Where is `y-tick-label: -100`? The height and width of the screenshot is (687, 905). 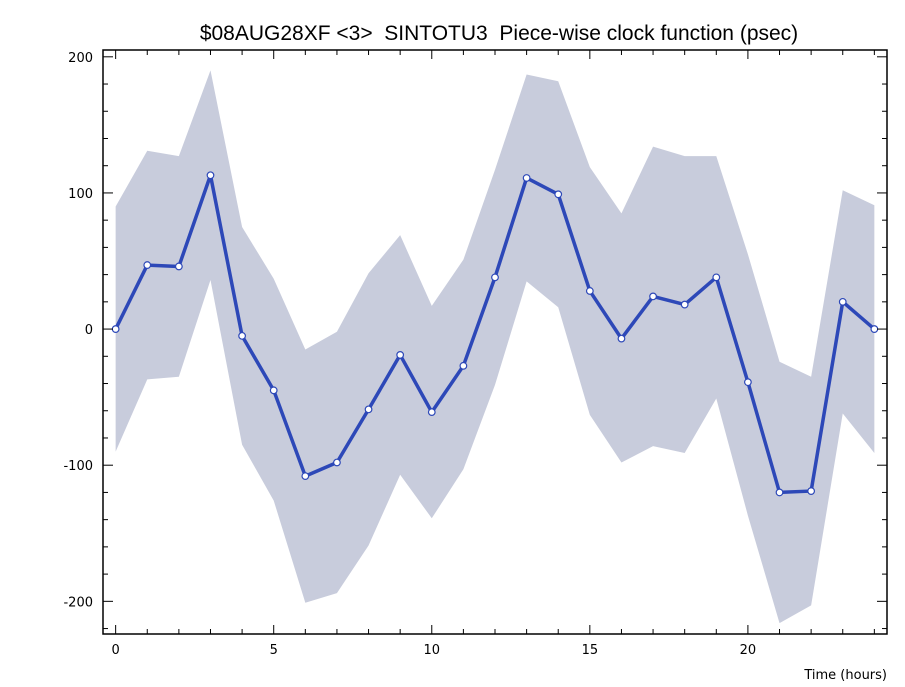 y-tick-label: -100 is located at coordinates (78, 466).